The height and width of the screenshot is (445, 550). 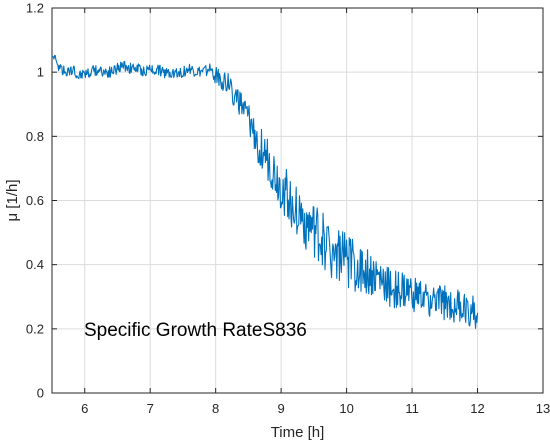 I want to click on y-tick-labels: 0 0.2 0.4 0.6 0.8 1 1.2, so click(x=35, y=201).